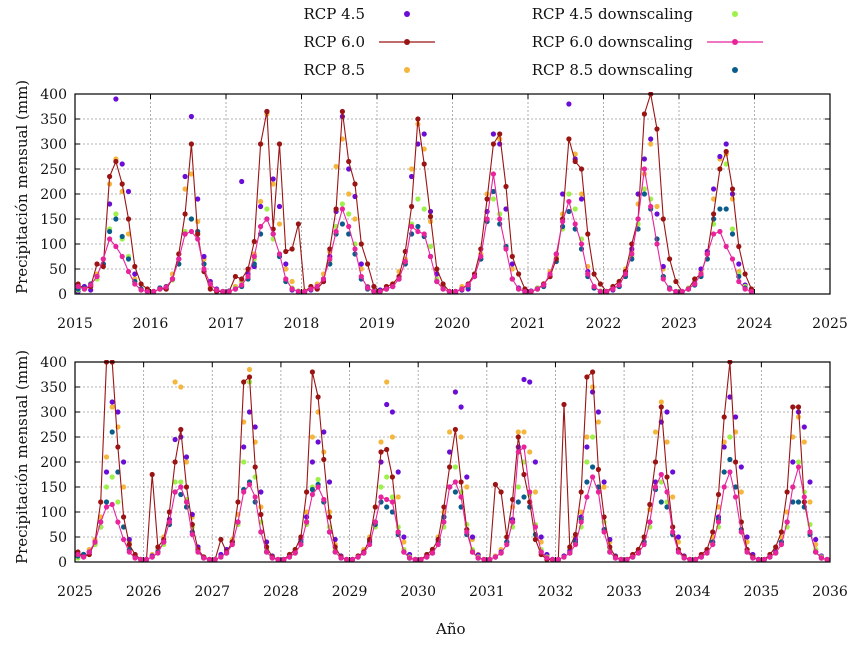 This screenshot has height=645, width=850. I want to click on x-tick-label: 2027, so click(212, 592).